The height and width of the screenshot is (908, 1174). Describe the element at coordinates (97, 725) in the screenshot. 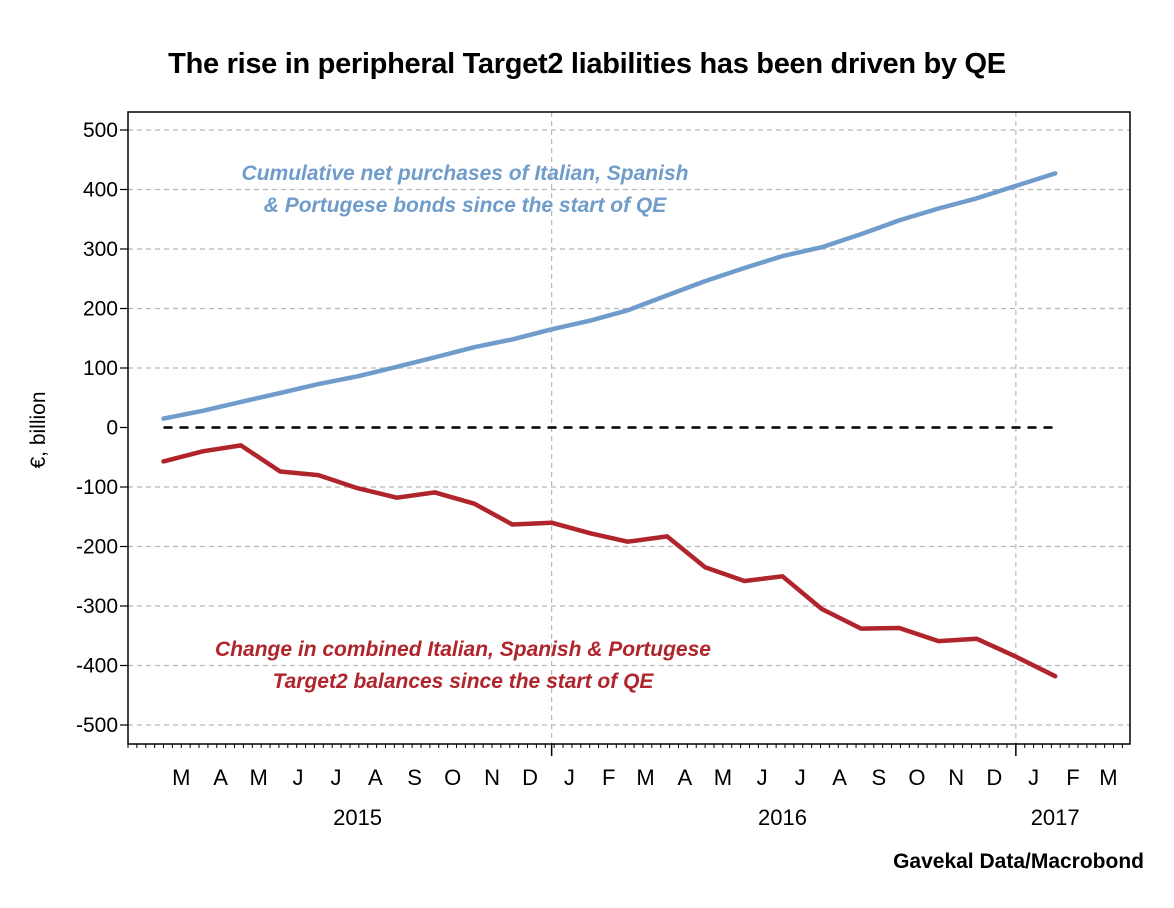

I see `y-tick-label: -500` at that location.